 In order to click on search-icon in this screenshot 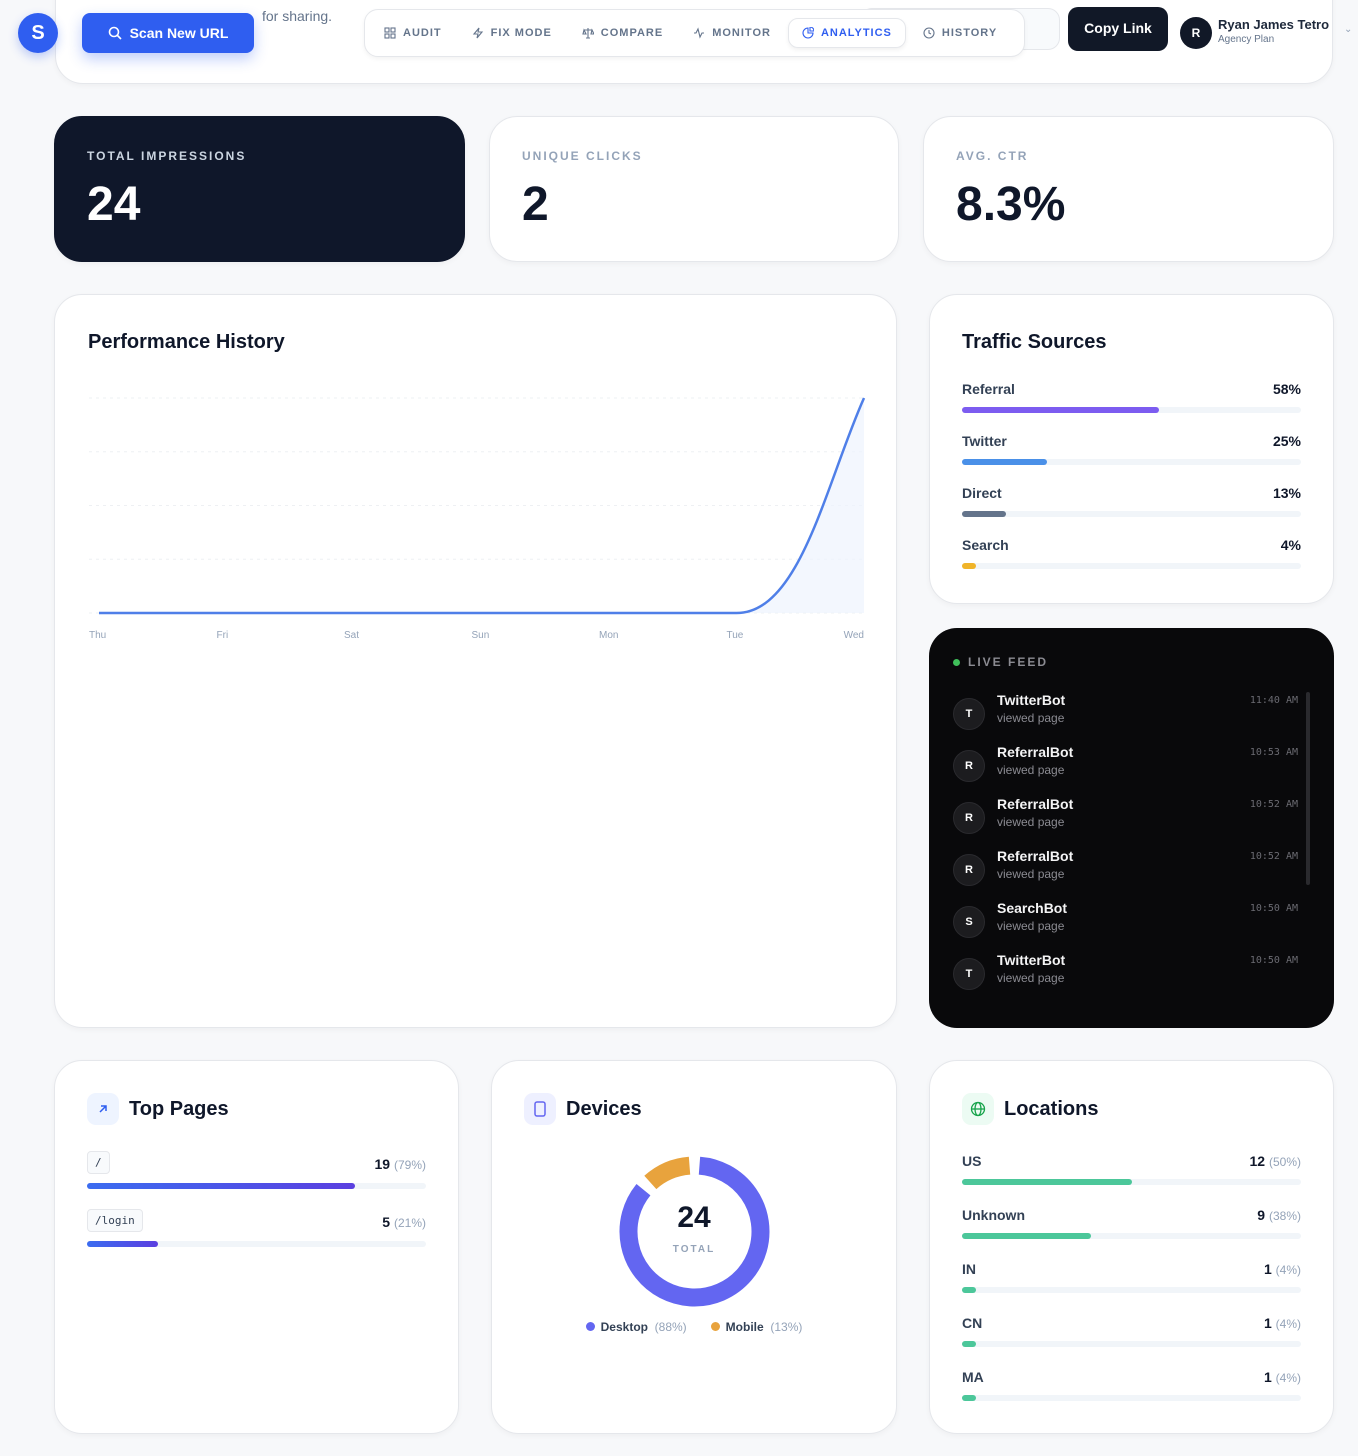, I will do `click(115, 33)`.